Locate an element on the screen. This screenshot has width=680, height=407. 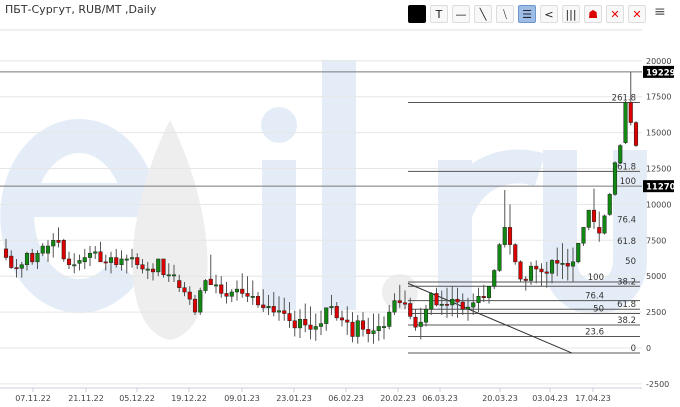
fib-level-label: 50 is located at coordinates (630, 262).